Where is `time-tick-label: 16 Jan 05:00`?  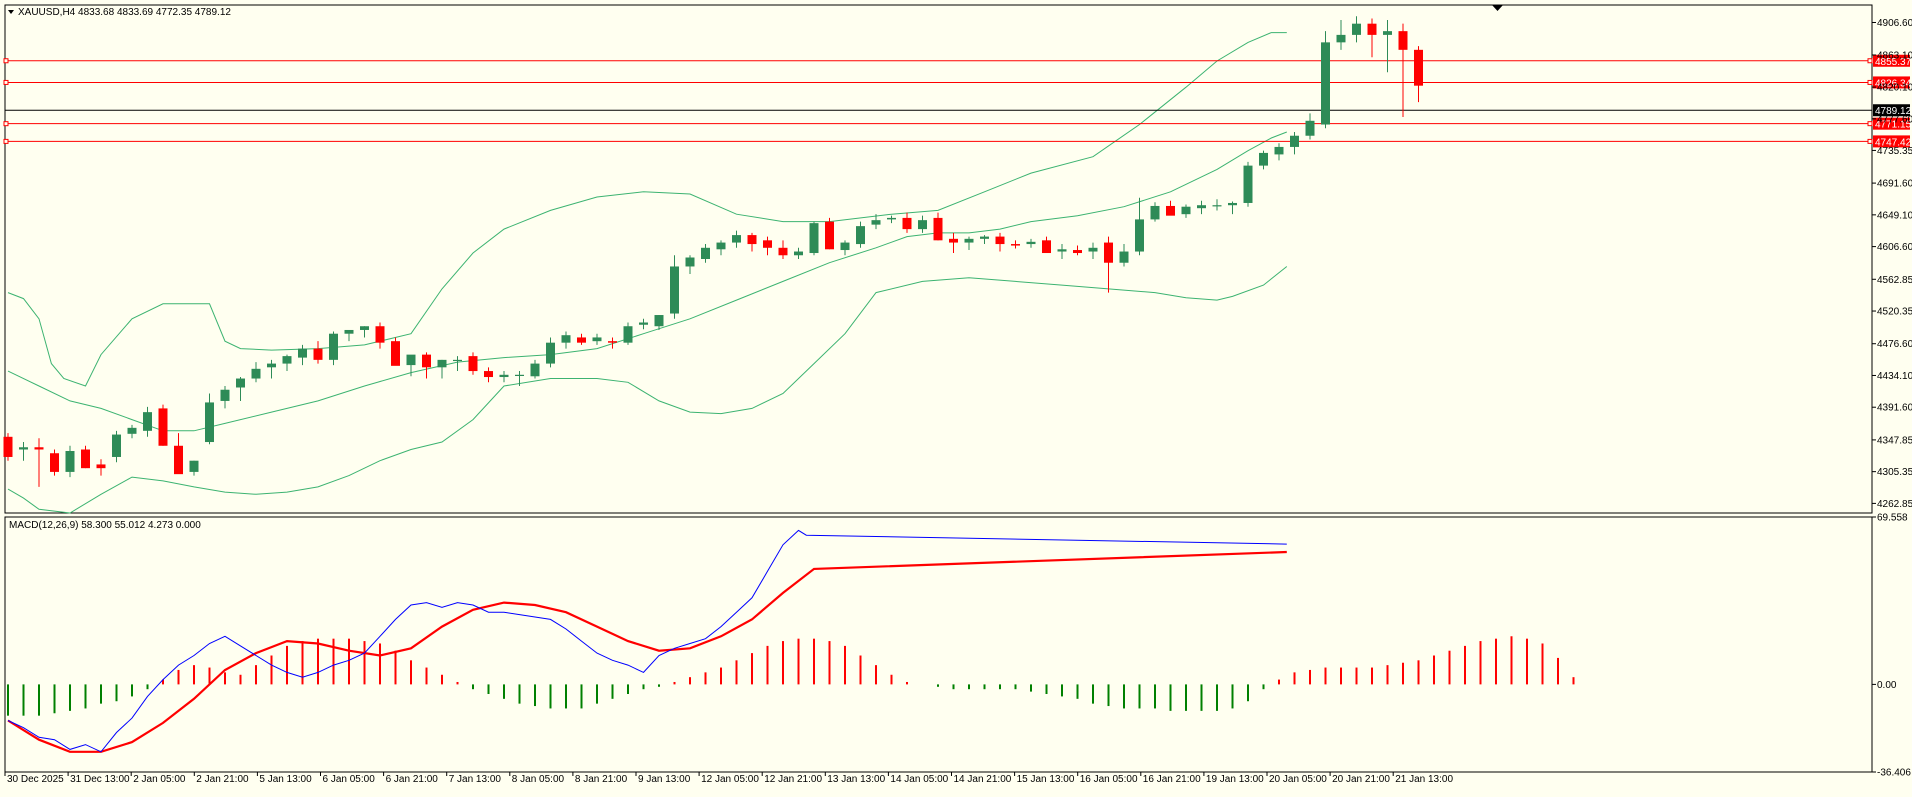
time-tick-label: 16 Jan 05:00 is located at coordinates (1109, 779).